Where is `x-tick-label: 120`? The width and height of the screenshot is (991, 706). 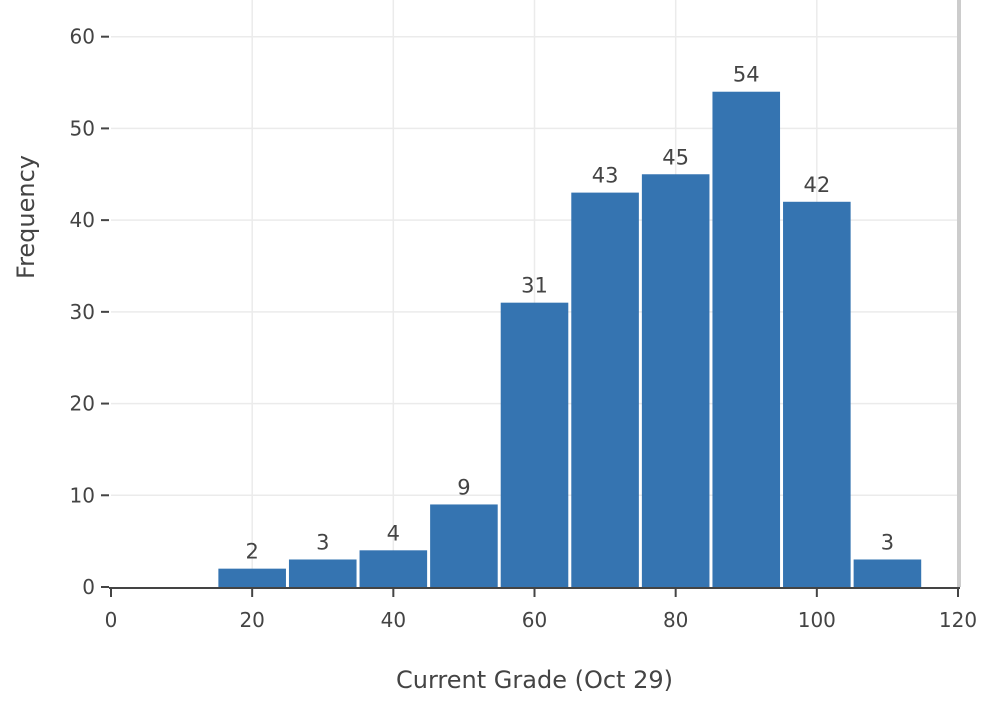
x-tick-label: 120 is located at coordinates (958, 620).